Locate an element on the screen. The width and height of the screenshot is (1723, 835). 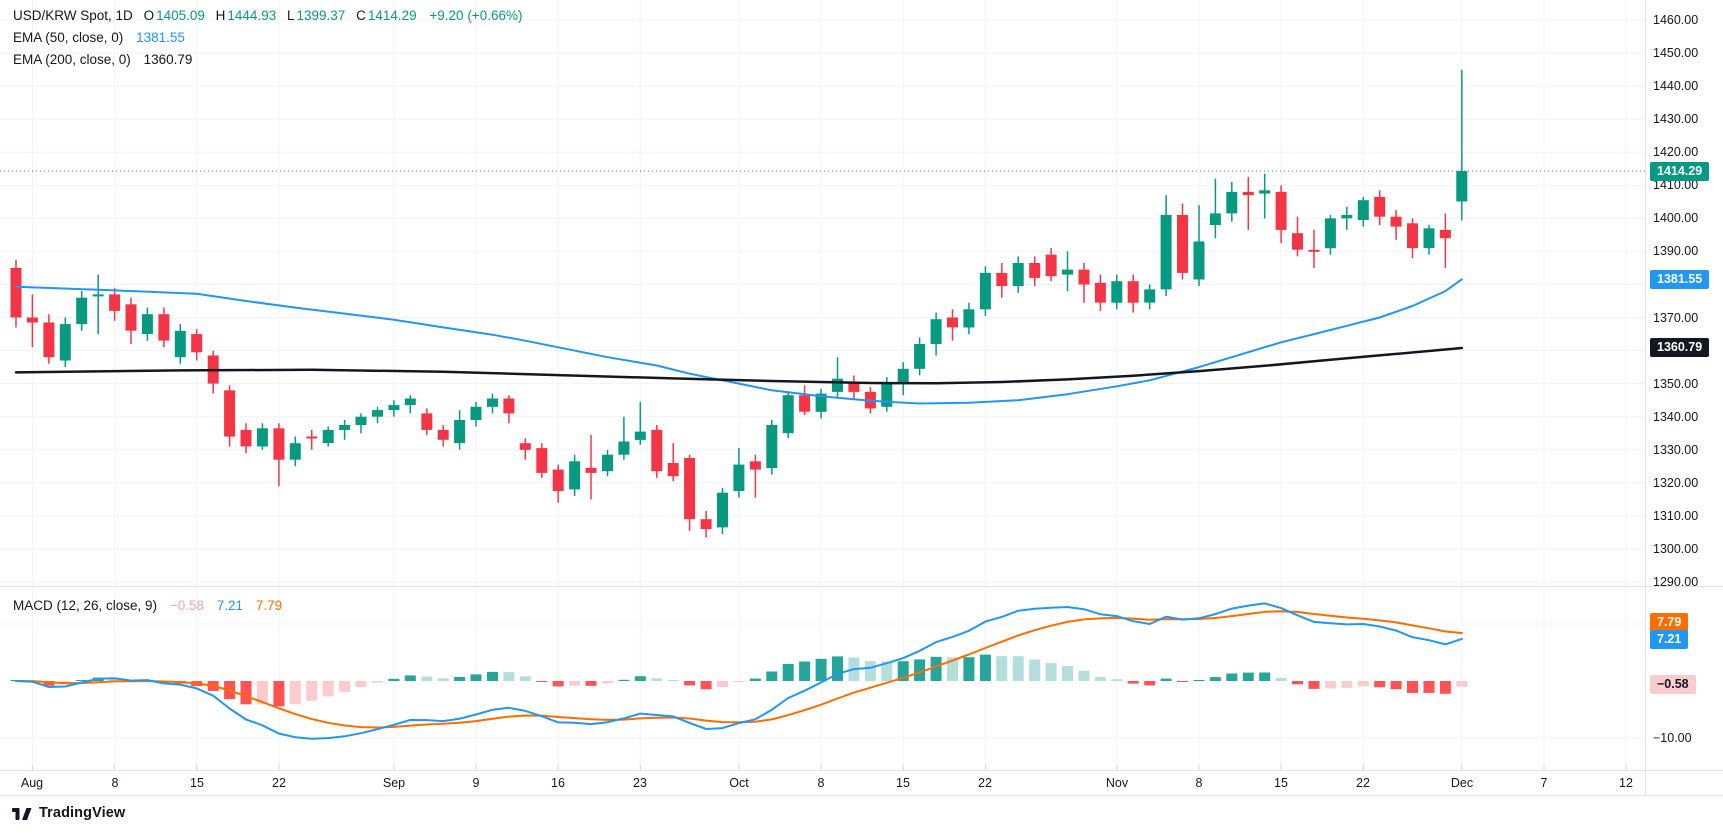
time-axis-label: 23 is located at coordinates (640, 783).